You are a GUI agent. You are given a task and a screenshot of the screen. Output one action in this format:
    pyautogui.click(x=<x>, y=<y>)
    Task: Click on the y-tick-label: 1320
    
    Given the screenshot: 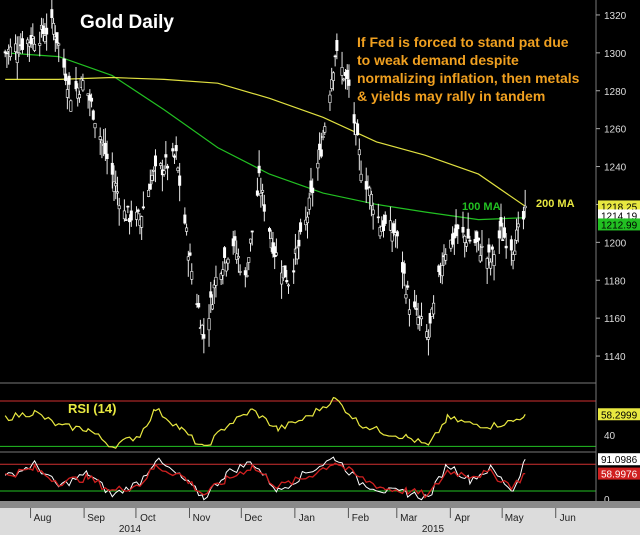 What is the action you would take?
    pyautogui.click(x=615, y=16)
    